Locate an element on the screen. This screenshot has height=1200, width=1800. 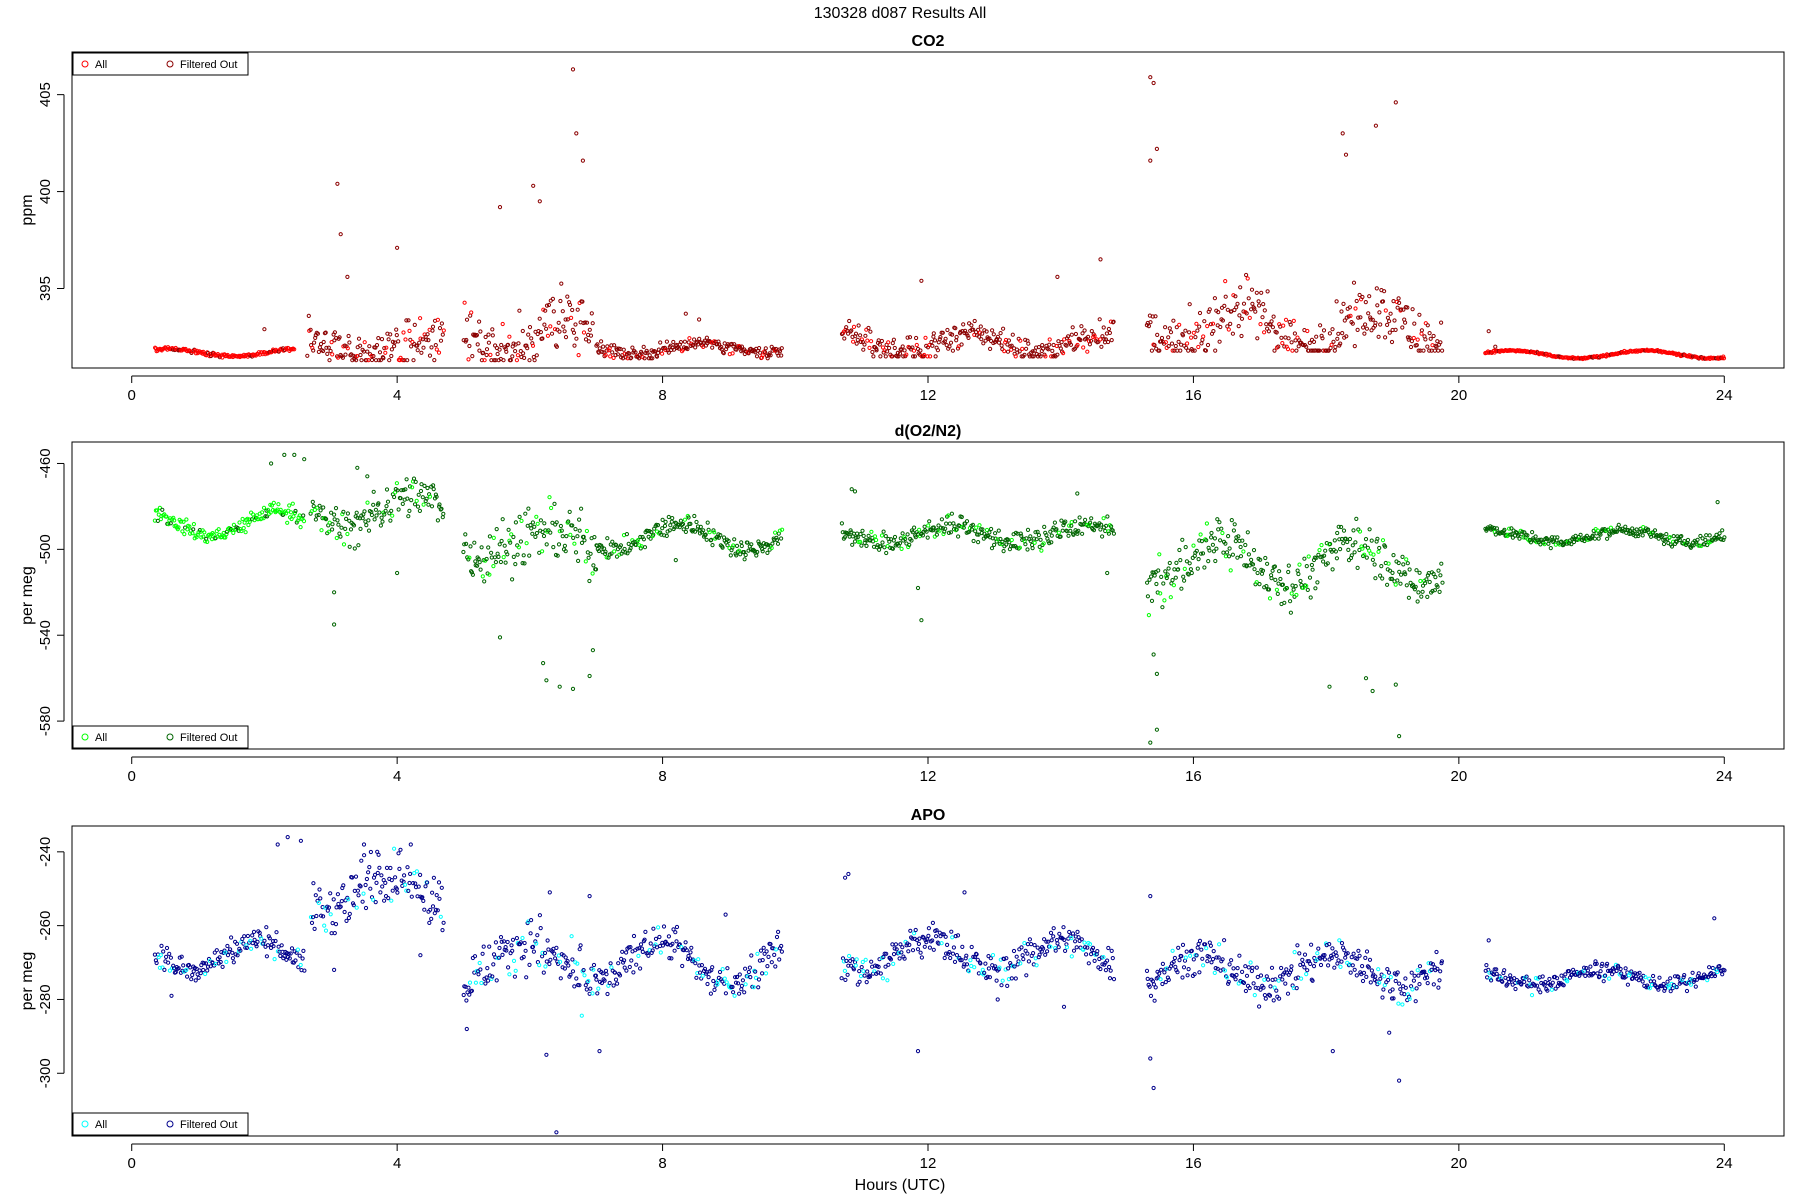
x-tick-label: 12 is located at coordinates (928, 1163).